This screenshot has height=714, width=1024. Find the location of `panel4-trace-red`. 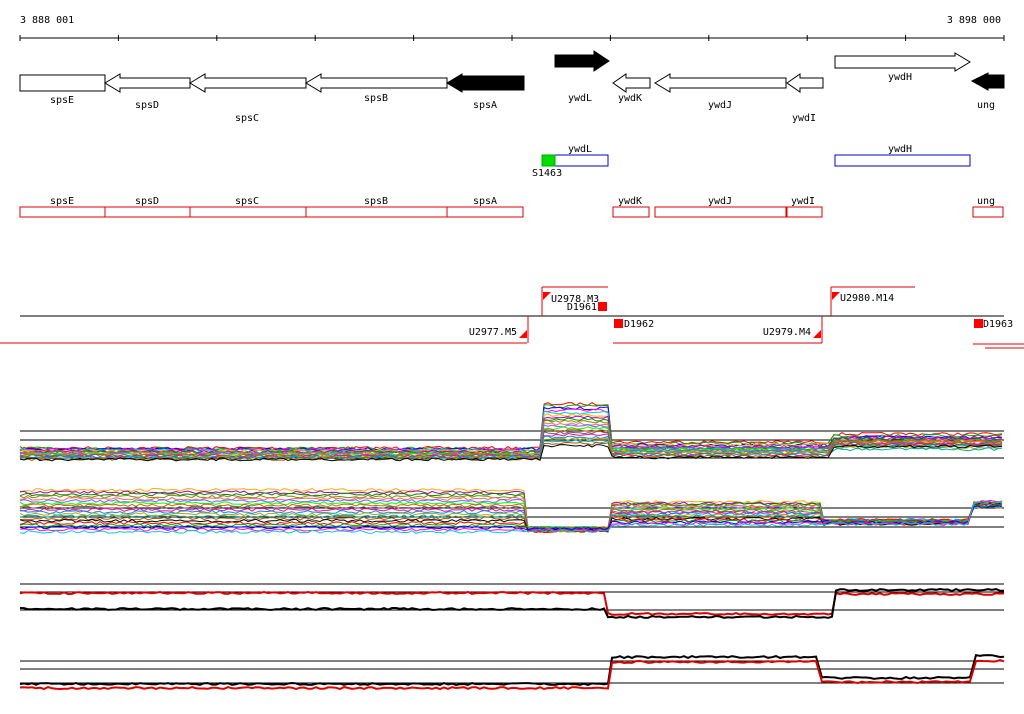

panel4-trace-red is located at coordinates (512, 674).